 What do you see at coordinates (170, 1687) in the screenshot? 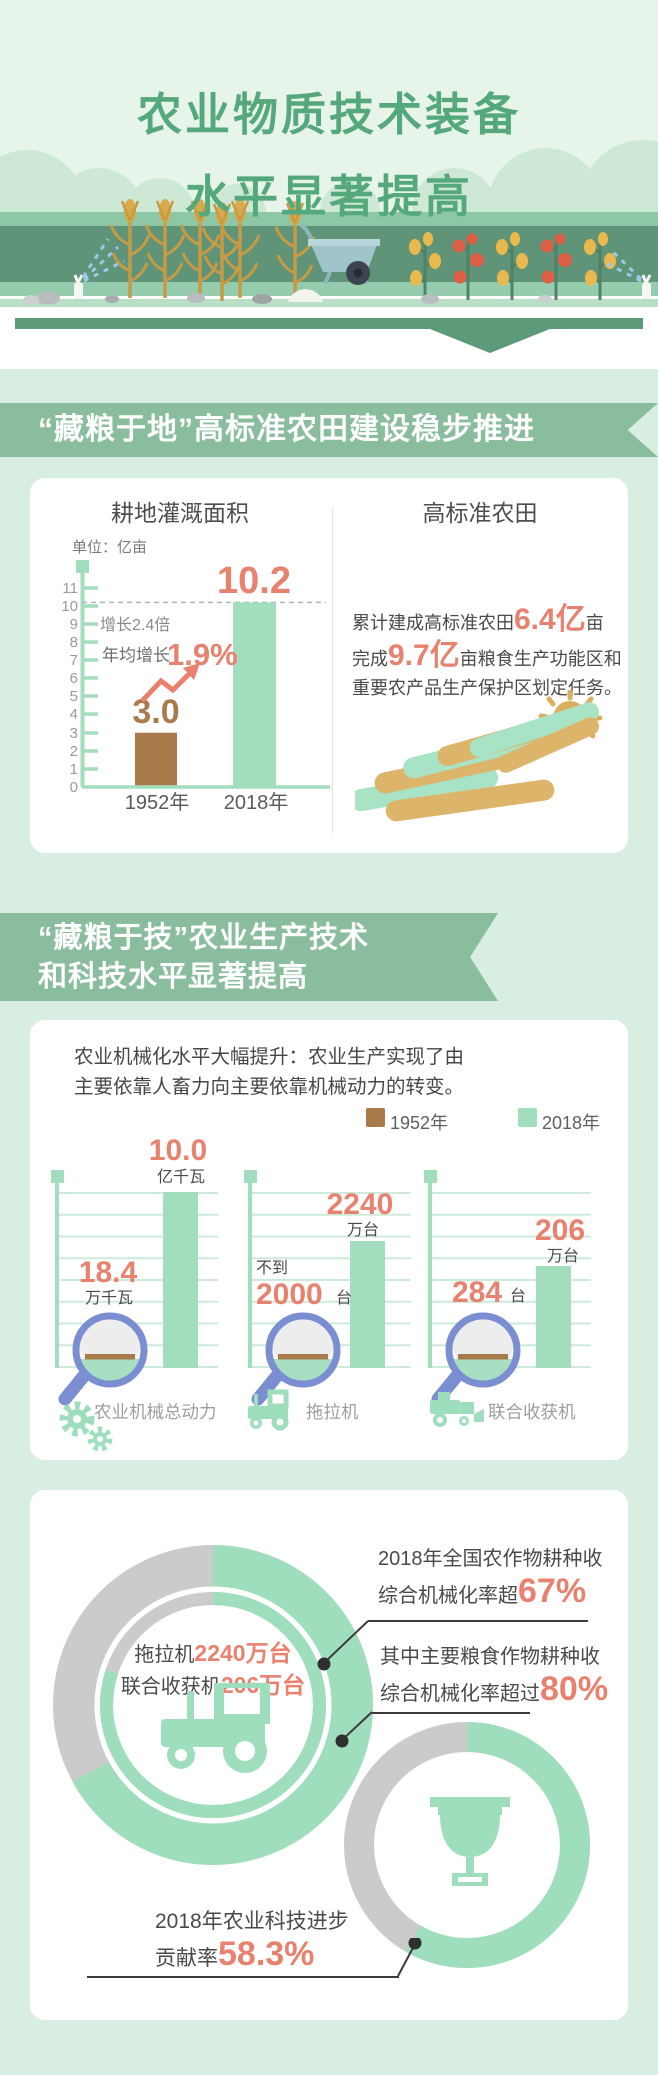
I see `donut-harvester-label: 联合收获机` at bounding box center [170, 1687].